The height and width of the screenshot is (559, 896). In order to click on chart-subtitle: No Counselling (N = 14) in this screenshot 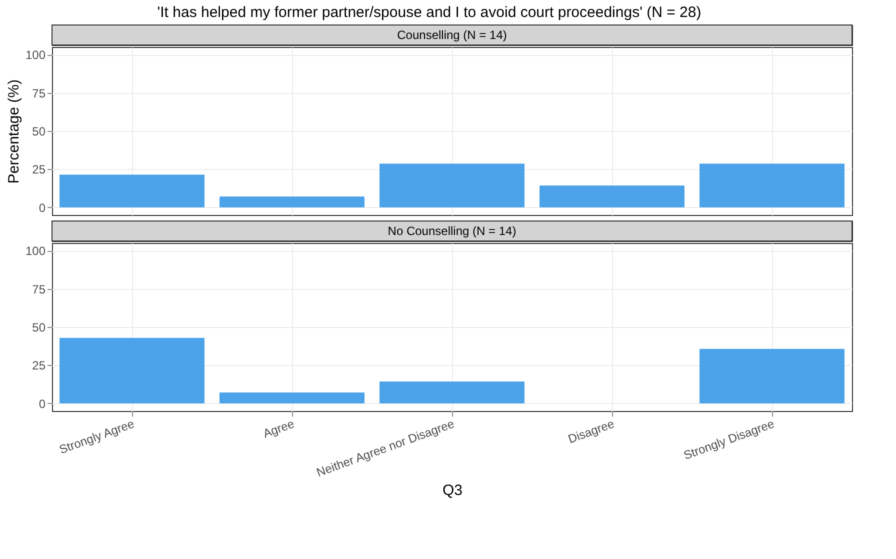, I will do `click(452, 231)`.